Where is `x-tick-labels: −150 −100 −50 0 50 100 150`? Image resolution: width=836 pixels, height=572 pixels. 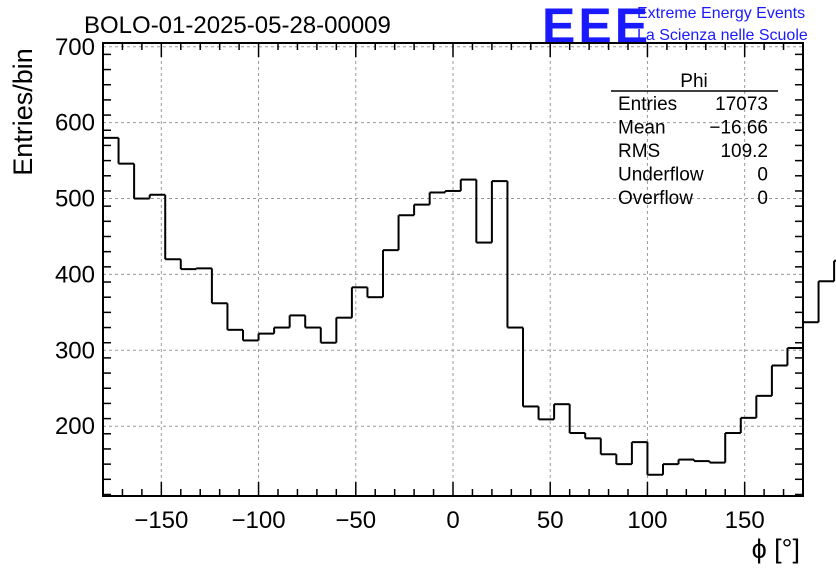
x-tick-labels: −150 −100 −50 0 50 100 150 is located at coordinates (449, 520).